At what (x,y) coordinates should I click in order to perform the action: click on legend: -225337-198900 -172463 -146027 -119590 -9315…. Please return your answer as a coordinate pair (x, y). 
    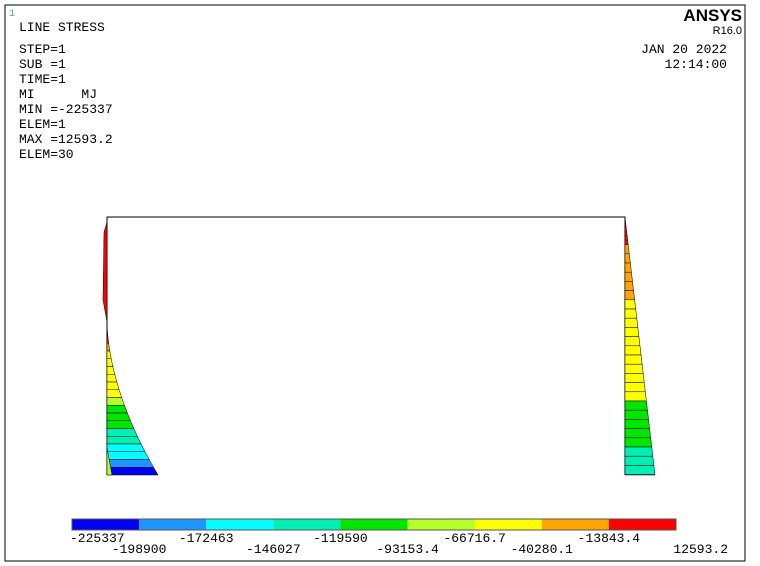
    Looking at the image, I should click on (399, 537).